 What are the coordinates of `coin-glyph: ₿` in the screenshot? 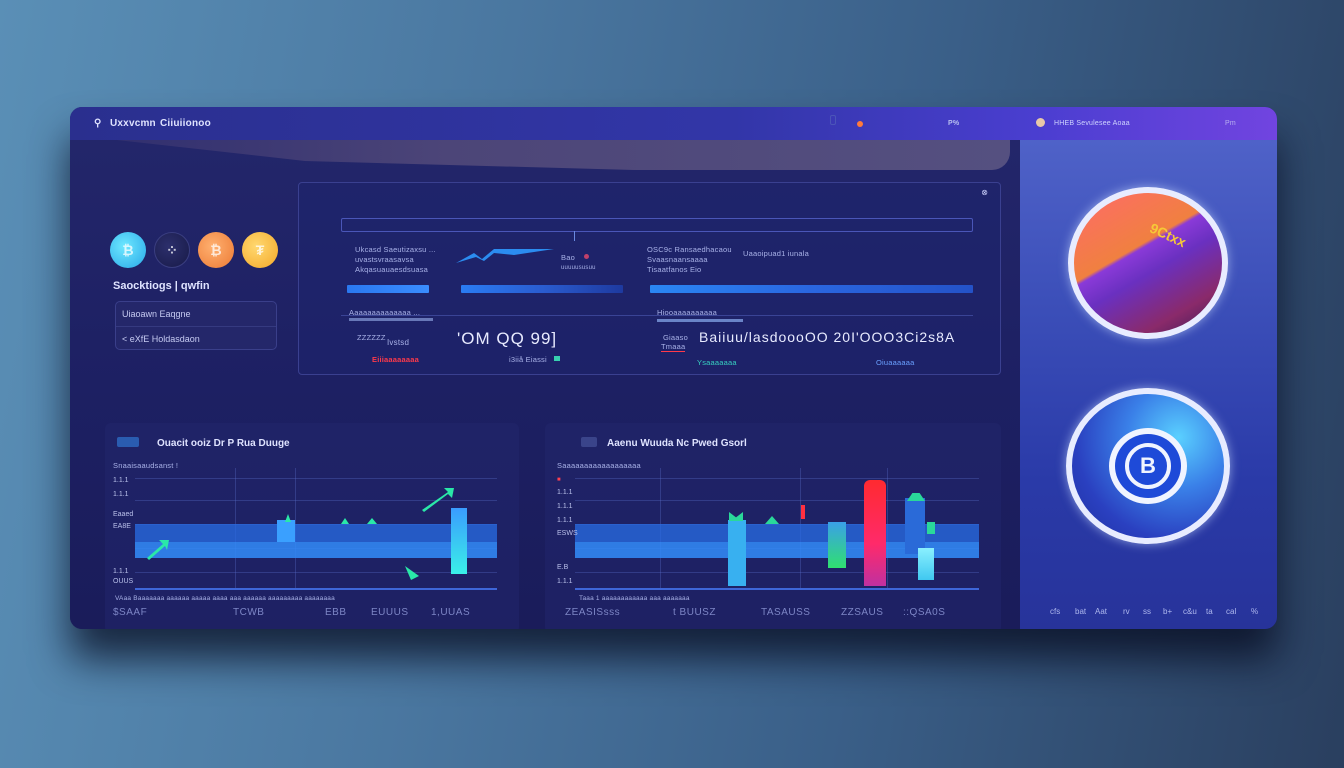 It's located at (128, 250).